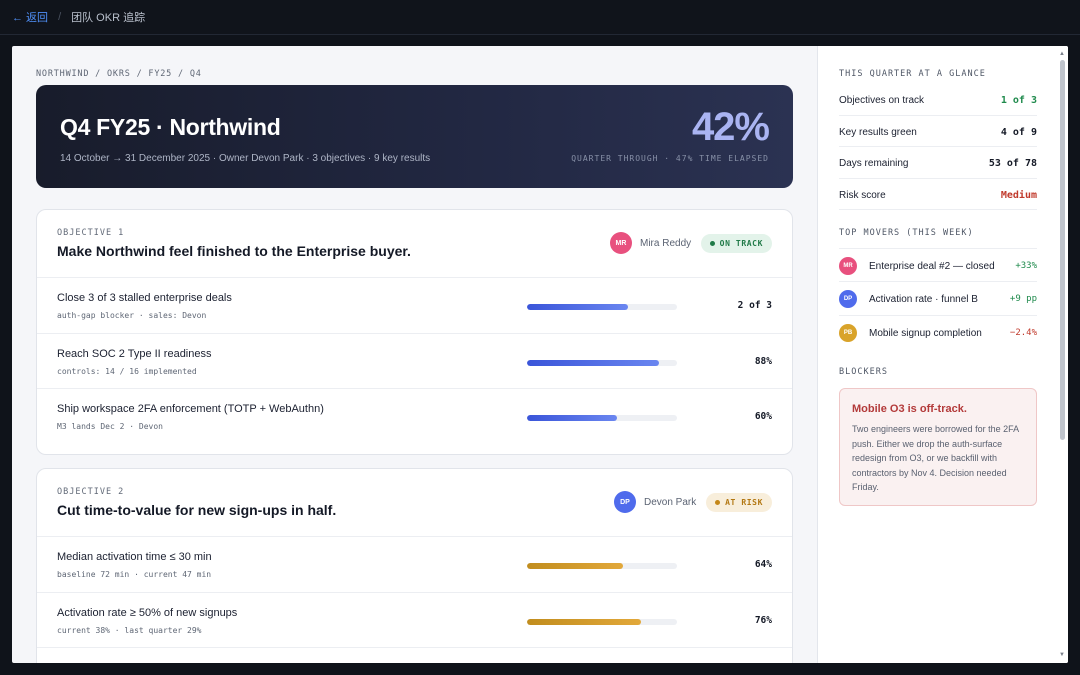 The height and width of the screenshot is (675, 1080). What do you see at coordinates (1062, 655) in the screenshot?
I see `scroll-down-icon: ▼` at bounding box center [1062, 655].